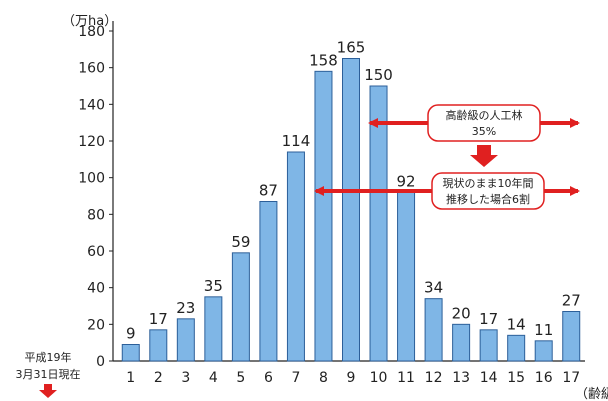 The height and width of the screenshot is (401, 608). Describe the element at coordinates (296, 141) in the screenshot. I see `data-label: 114` at that location.